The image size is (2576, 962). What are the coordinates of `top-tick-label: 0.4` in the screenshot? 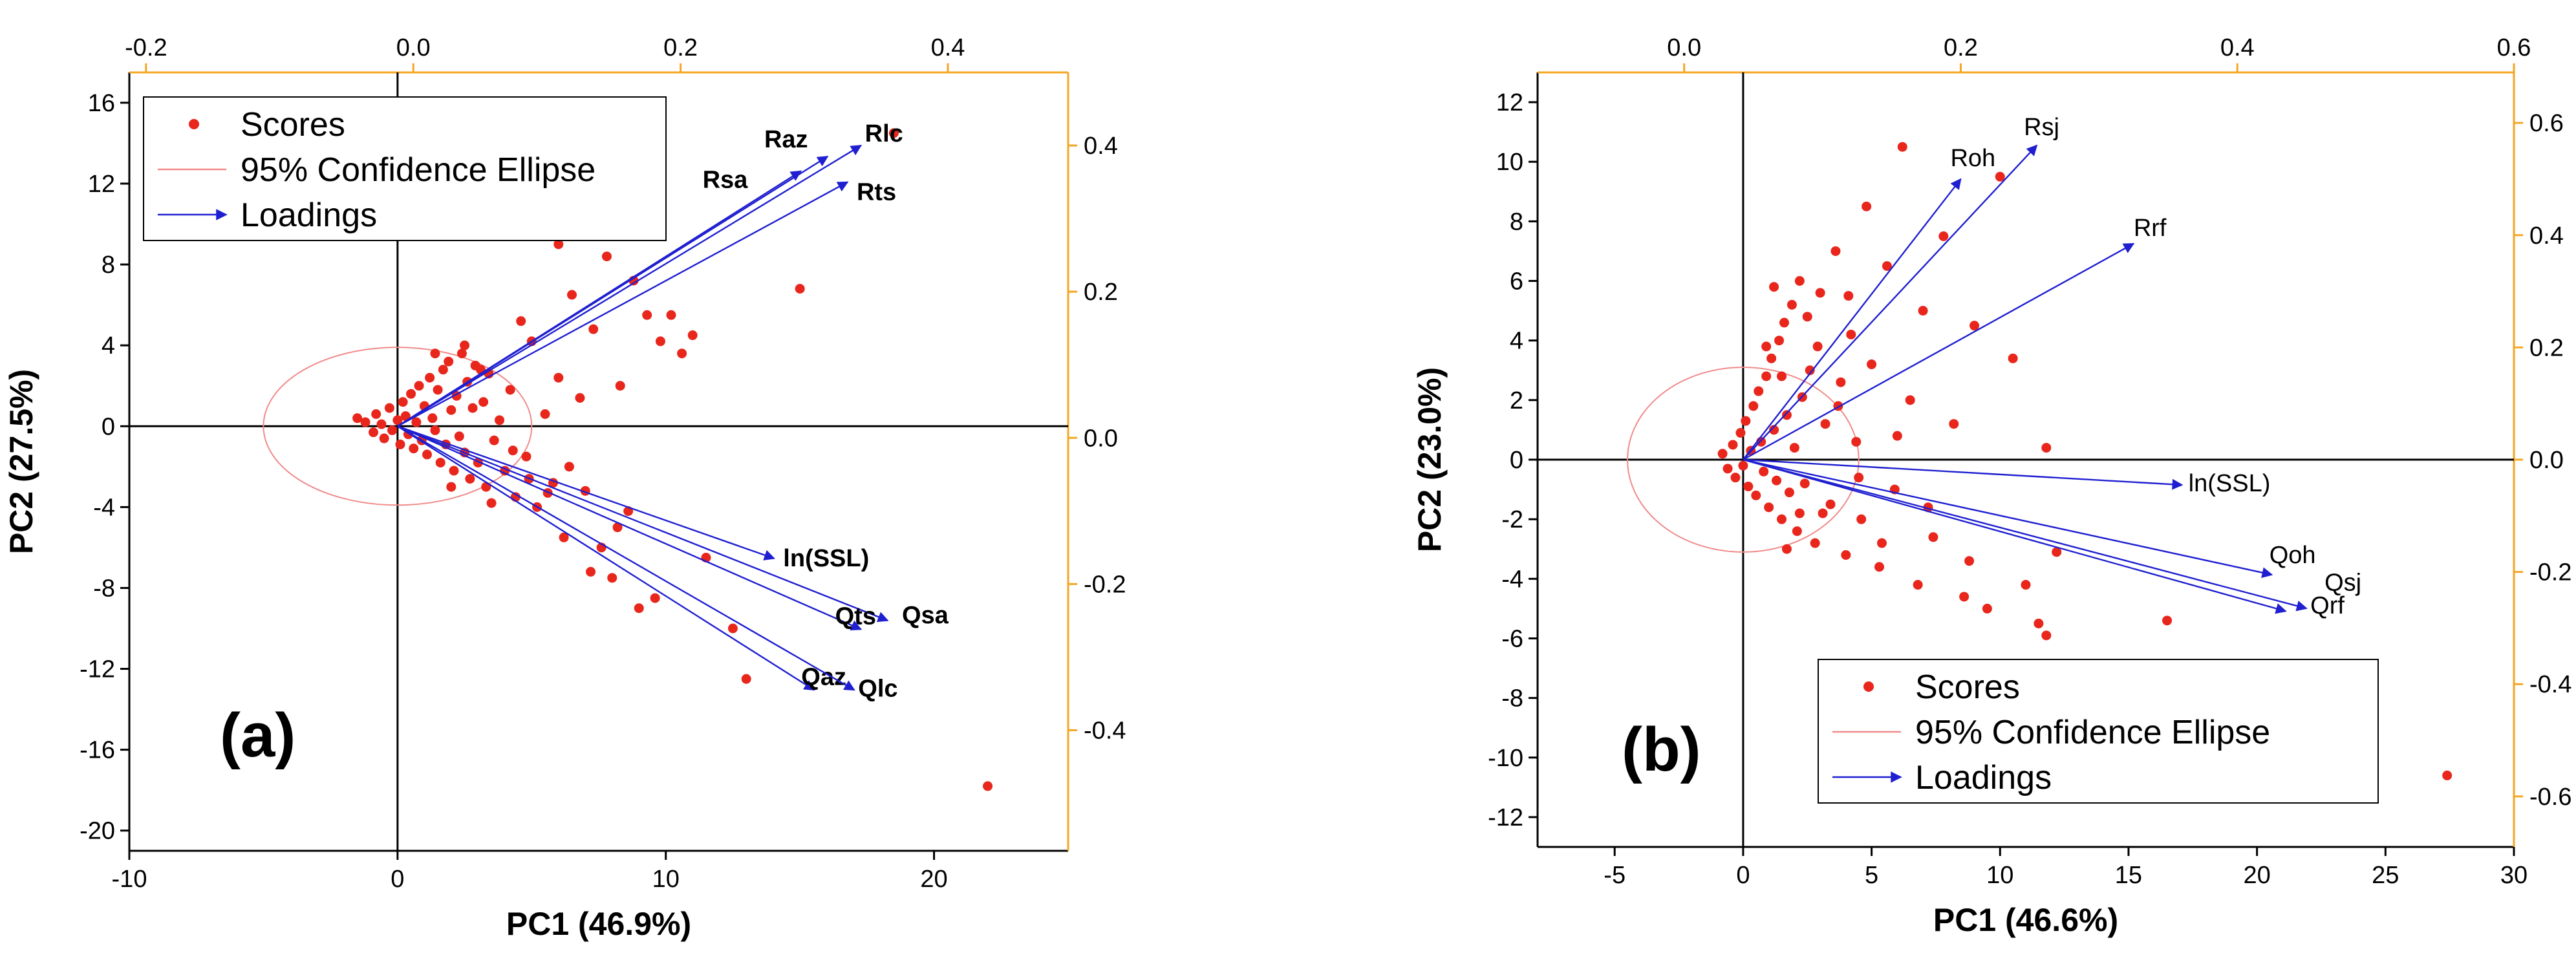 It's located at (2237, 48).